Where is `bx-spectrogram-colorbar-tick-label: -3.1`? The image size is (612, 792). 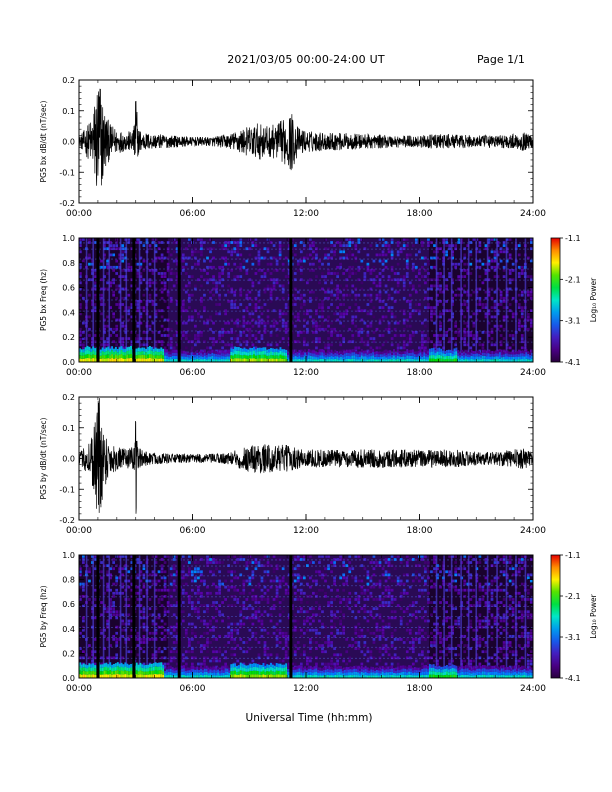
bx-spectrogram-colorbar-tick-label: -3.1 is located at coordinates (573, 321).